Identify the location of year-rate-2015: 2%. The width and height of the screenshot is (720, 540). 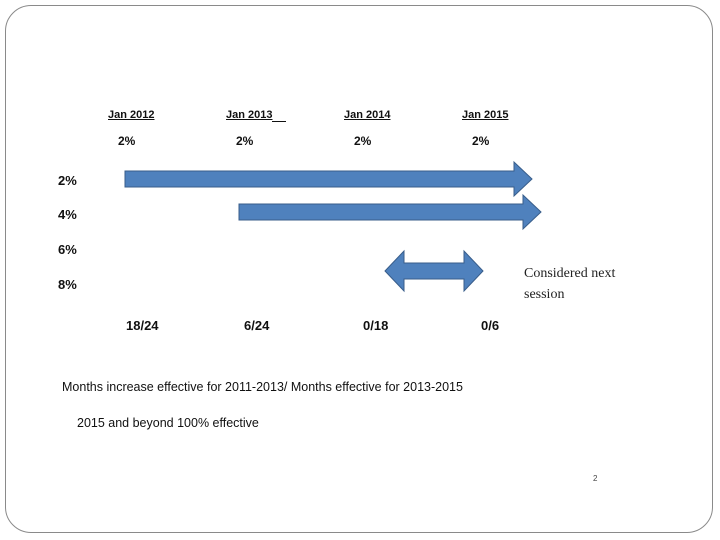
(481, 141).